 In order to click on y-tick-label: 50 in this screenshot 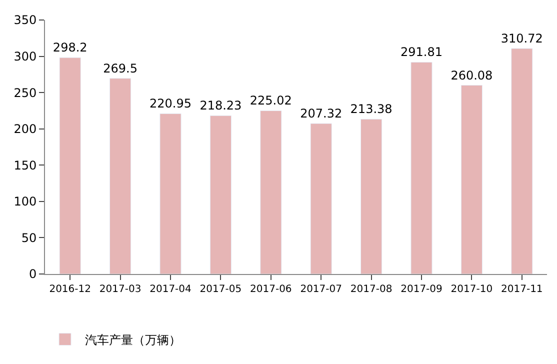, I will do `click(29, 237)`.